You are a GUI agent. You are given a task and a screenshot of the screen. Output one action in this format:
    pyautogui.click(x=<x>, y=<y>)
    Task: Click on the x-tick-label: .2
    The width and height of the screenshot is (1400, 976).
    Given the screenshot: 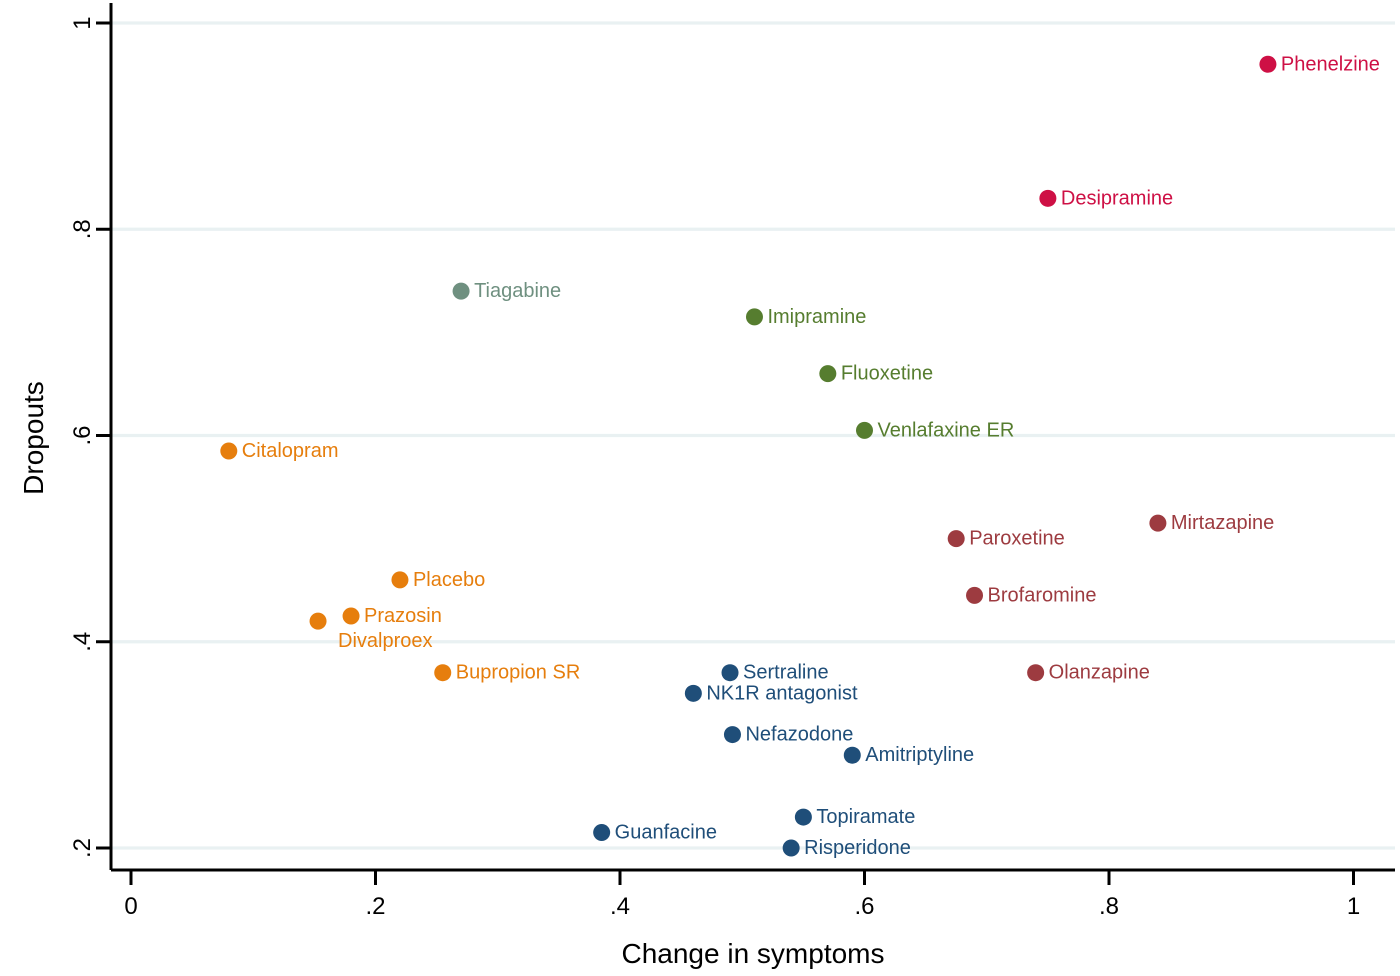 What is the action you would take?
    pyautogui.click(x=375, y=906)
    